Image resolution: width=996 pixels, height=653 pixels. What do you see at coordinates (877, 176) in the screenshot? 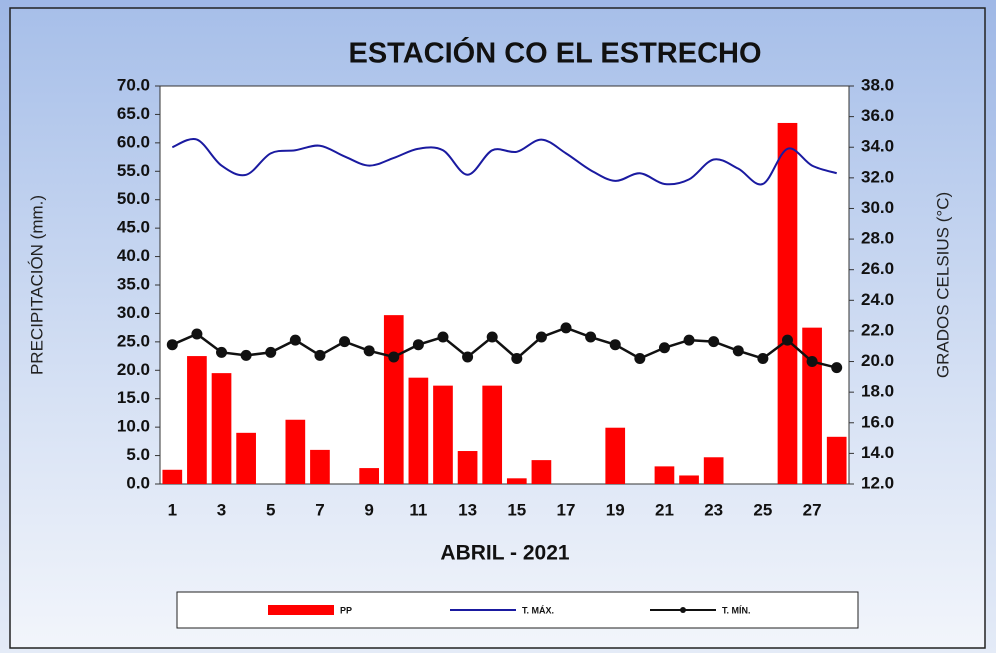
I see `y2-tick-label: 32.0` at bounding box center [877, 176].